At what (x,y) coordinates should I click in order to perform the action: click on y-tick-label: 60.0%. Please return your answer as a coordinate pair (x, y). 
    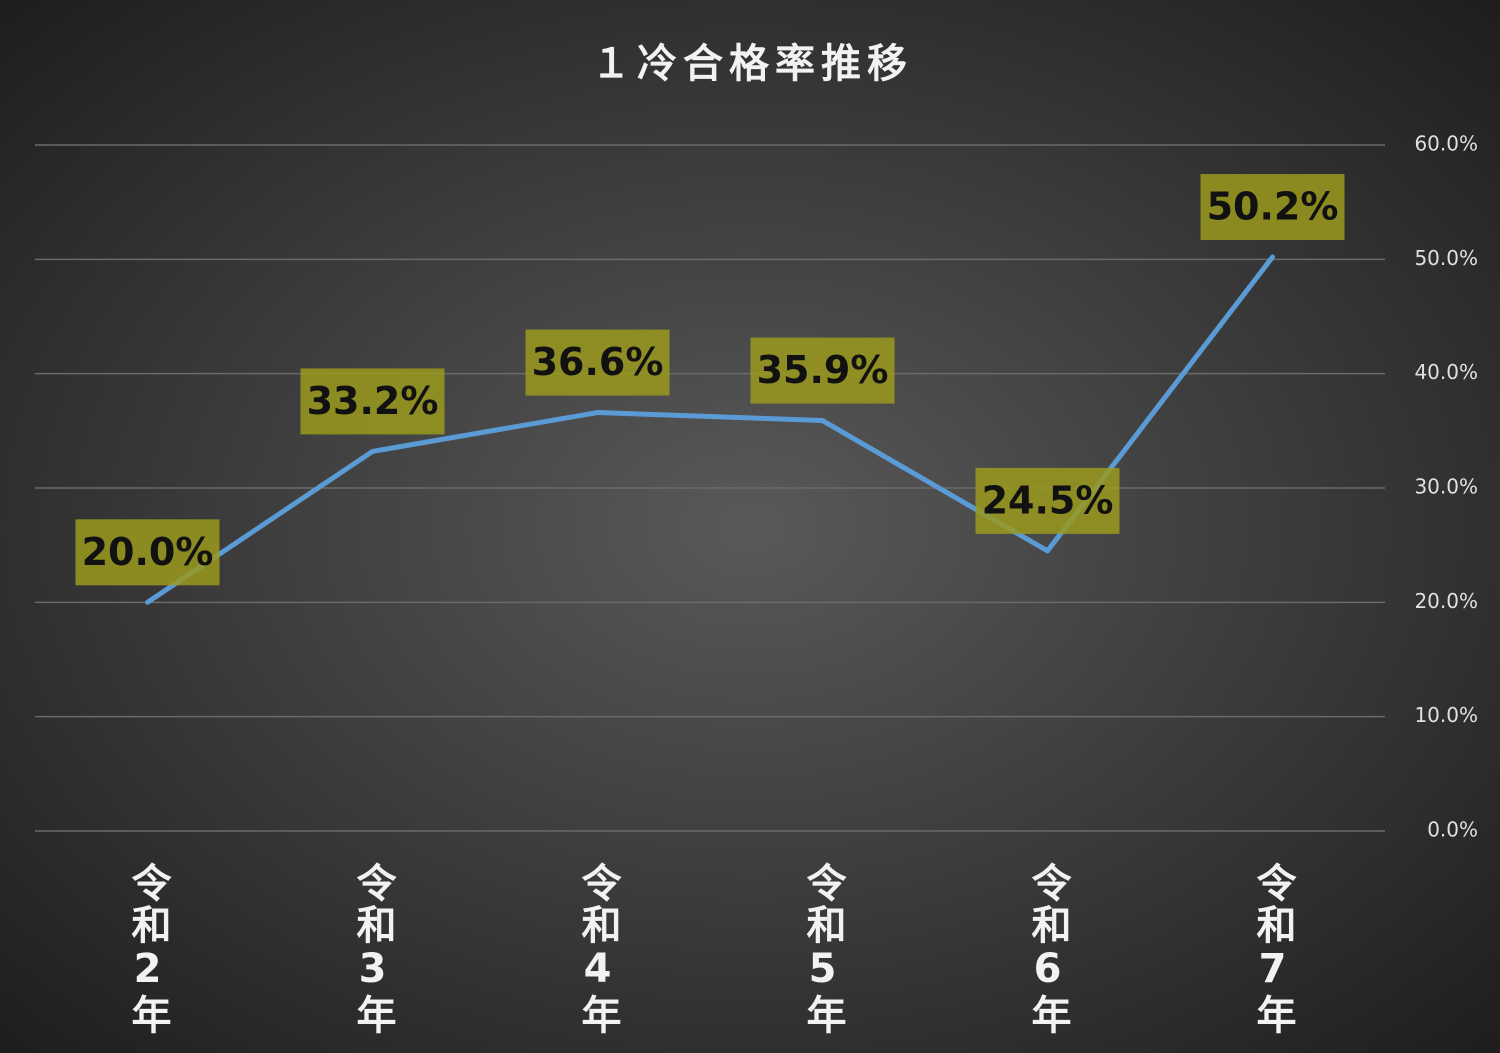
    Looking at the image, I should click on (1446, 144).